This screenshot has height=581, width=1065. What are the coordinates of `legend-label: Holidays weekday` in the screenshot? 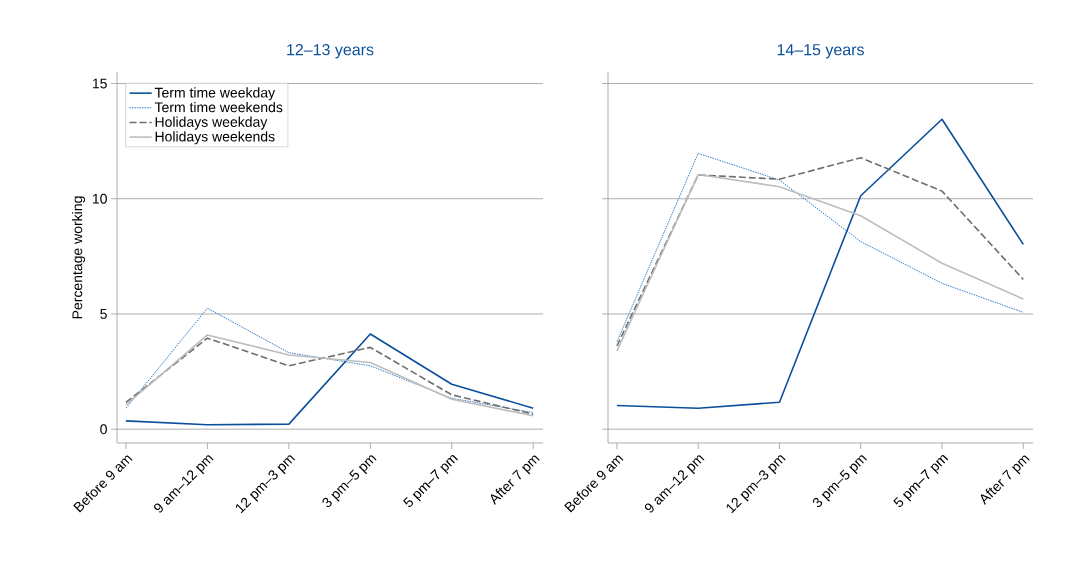 It's located at (211, 123).